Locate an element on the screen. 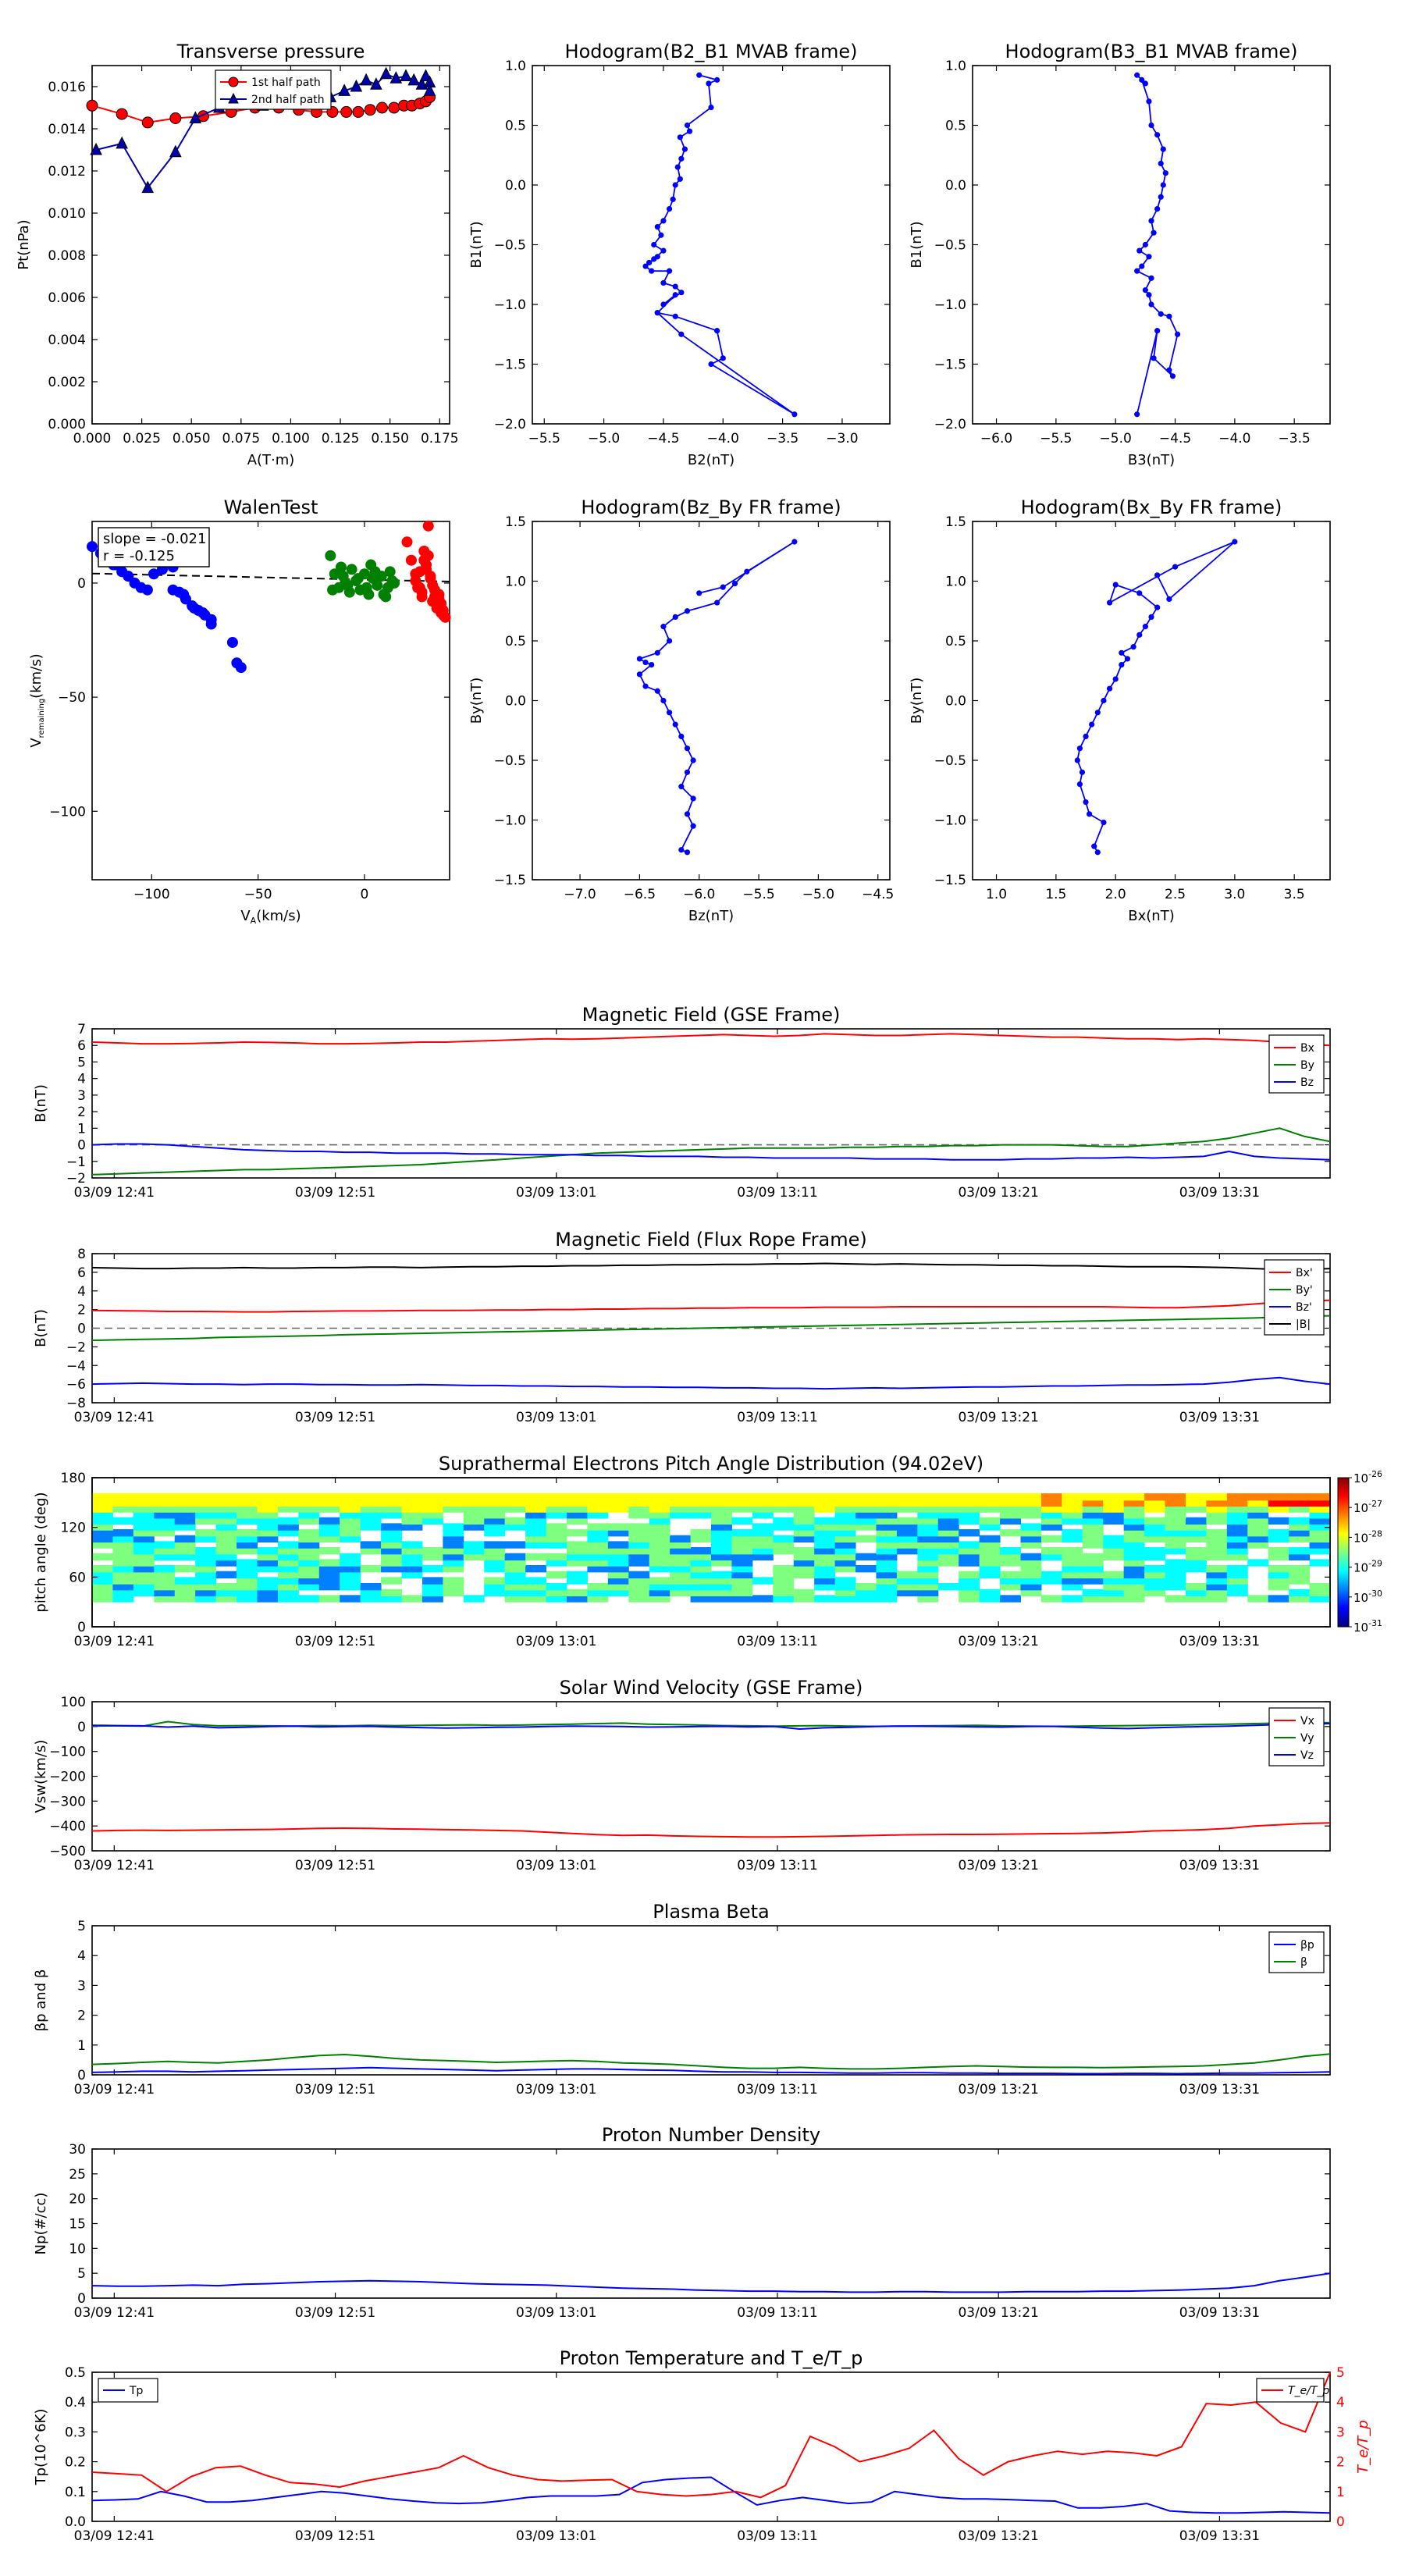  x-tick-label: 2.0 is located at coordinates (1115, 894).